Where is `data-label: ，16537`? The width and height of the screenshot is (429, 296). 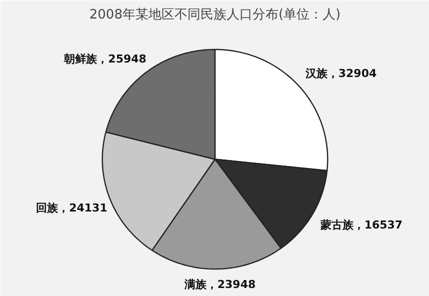
data-label: ，16537 is located at coordinates (378, 225).